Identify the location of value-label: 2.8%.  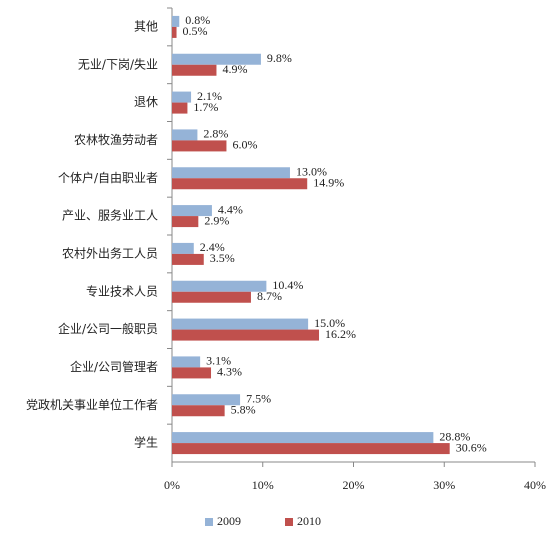
(215, 134).